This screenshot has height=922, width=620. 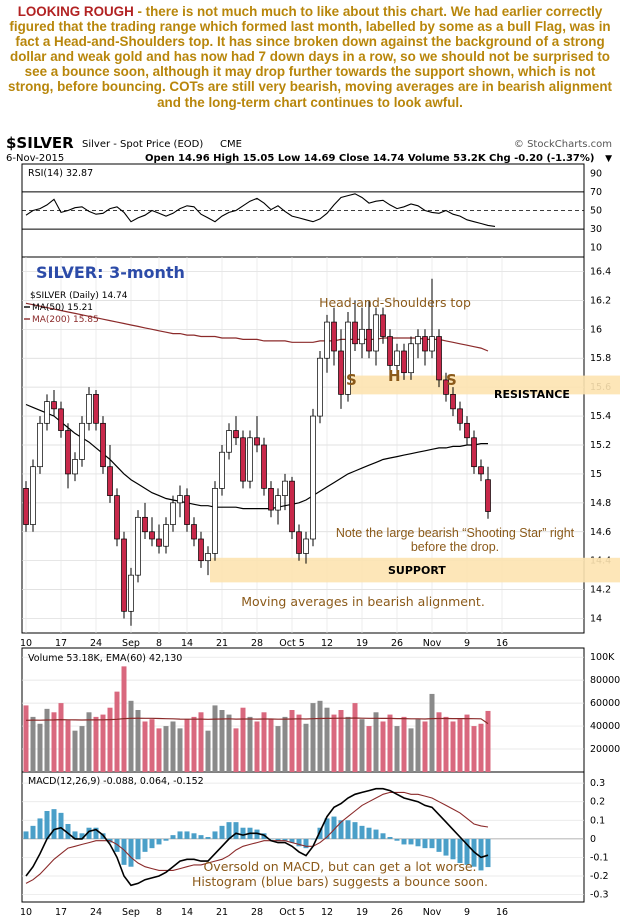 I want to click on volume-y-tick: 20000, so click(x=605, y=749).